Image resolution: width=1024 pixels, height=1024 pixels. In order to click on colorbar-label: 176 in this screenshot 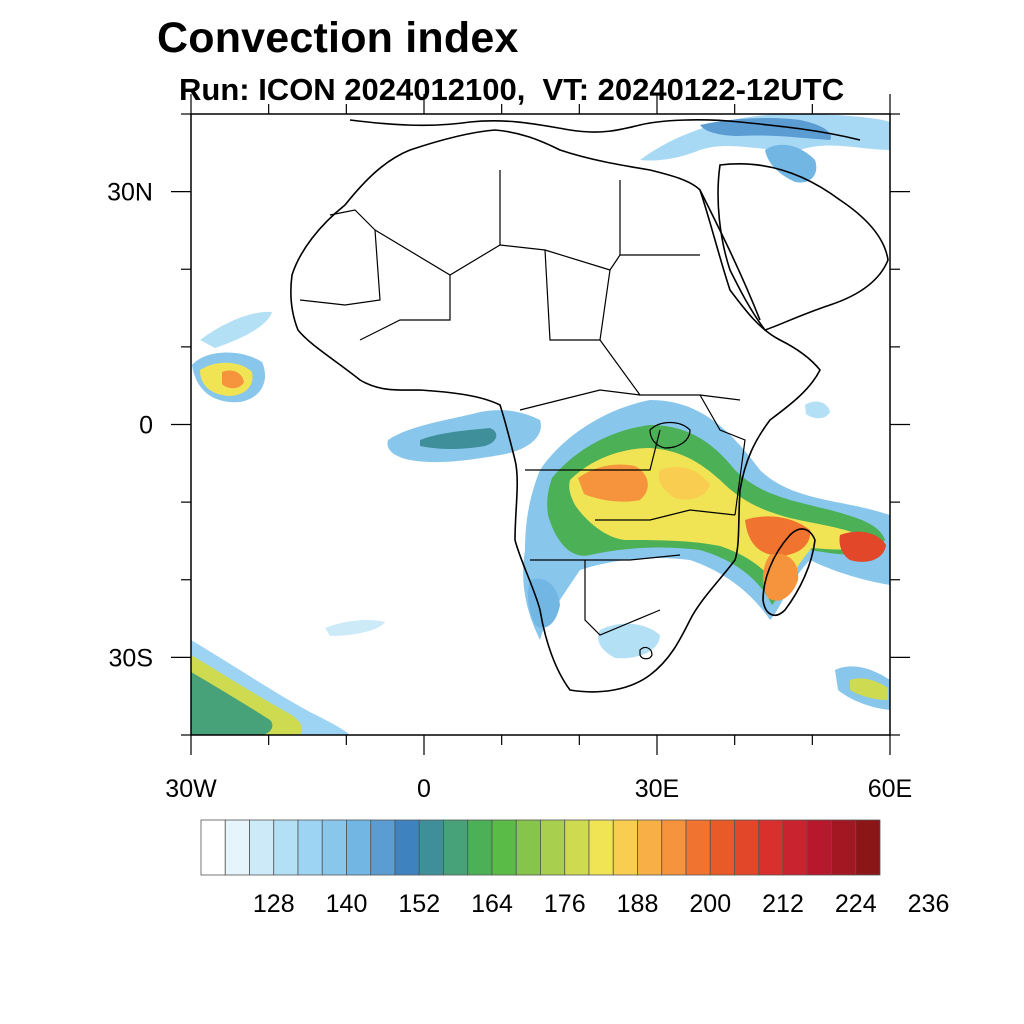, I will do `click(565, 904)`.